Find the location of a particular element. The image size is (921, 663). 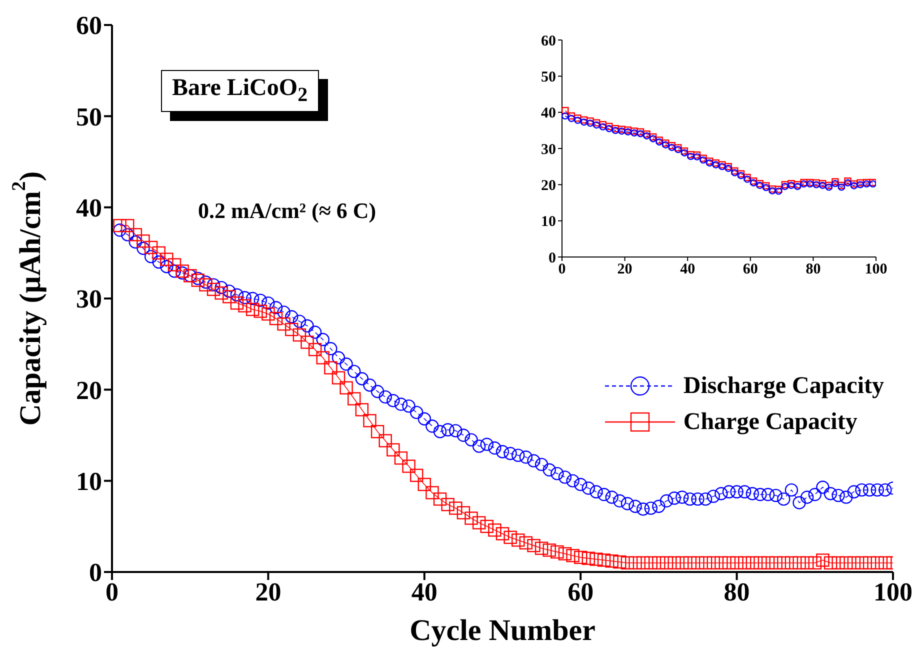

annotation: Bare LiCoO$_{2}$ is located at coordinates (240, 91).